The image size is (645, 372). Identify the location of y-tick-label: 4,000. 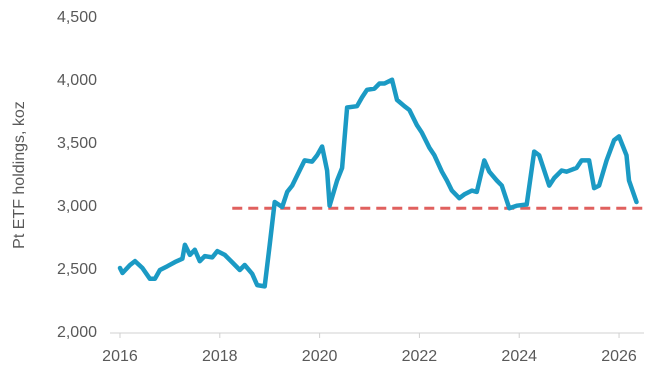
(77, 80).